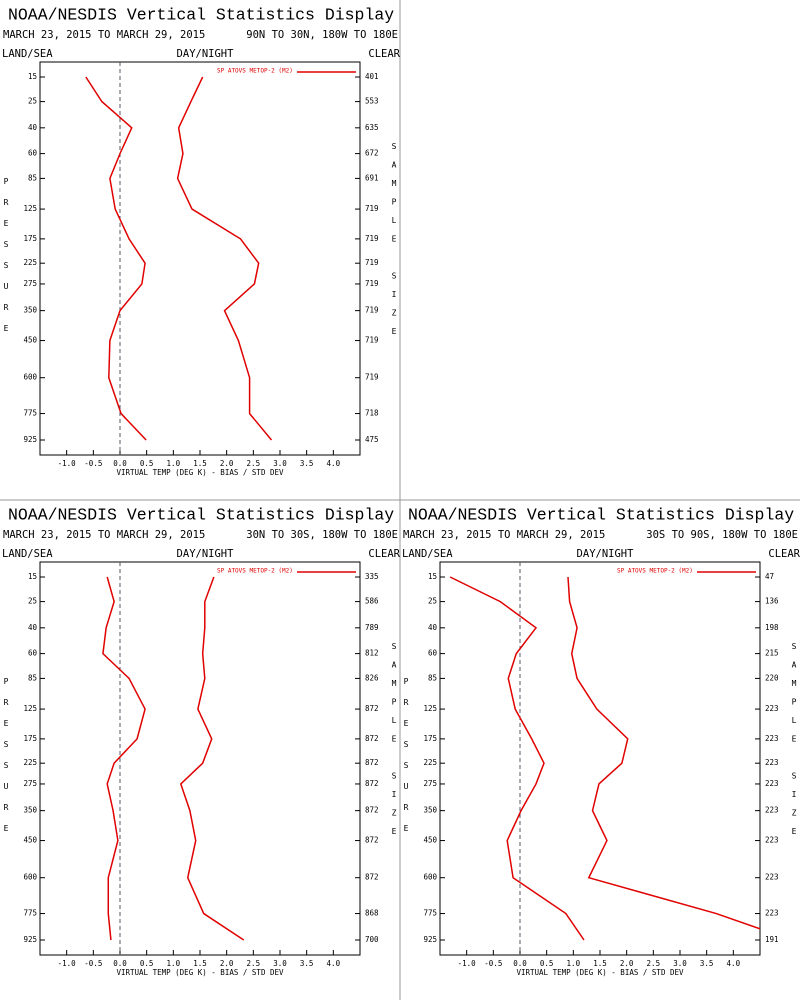 This screenshot has width=800, height=1000. What do you see at coordinates (280, 963) in the screenshot?
I see `x-tick-label: 3.0` at bounding box center [280, 963].